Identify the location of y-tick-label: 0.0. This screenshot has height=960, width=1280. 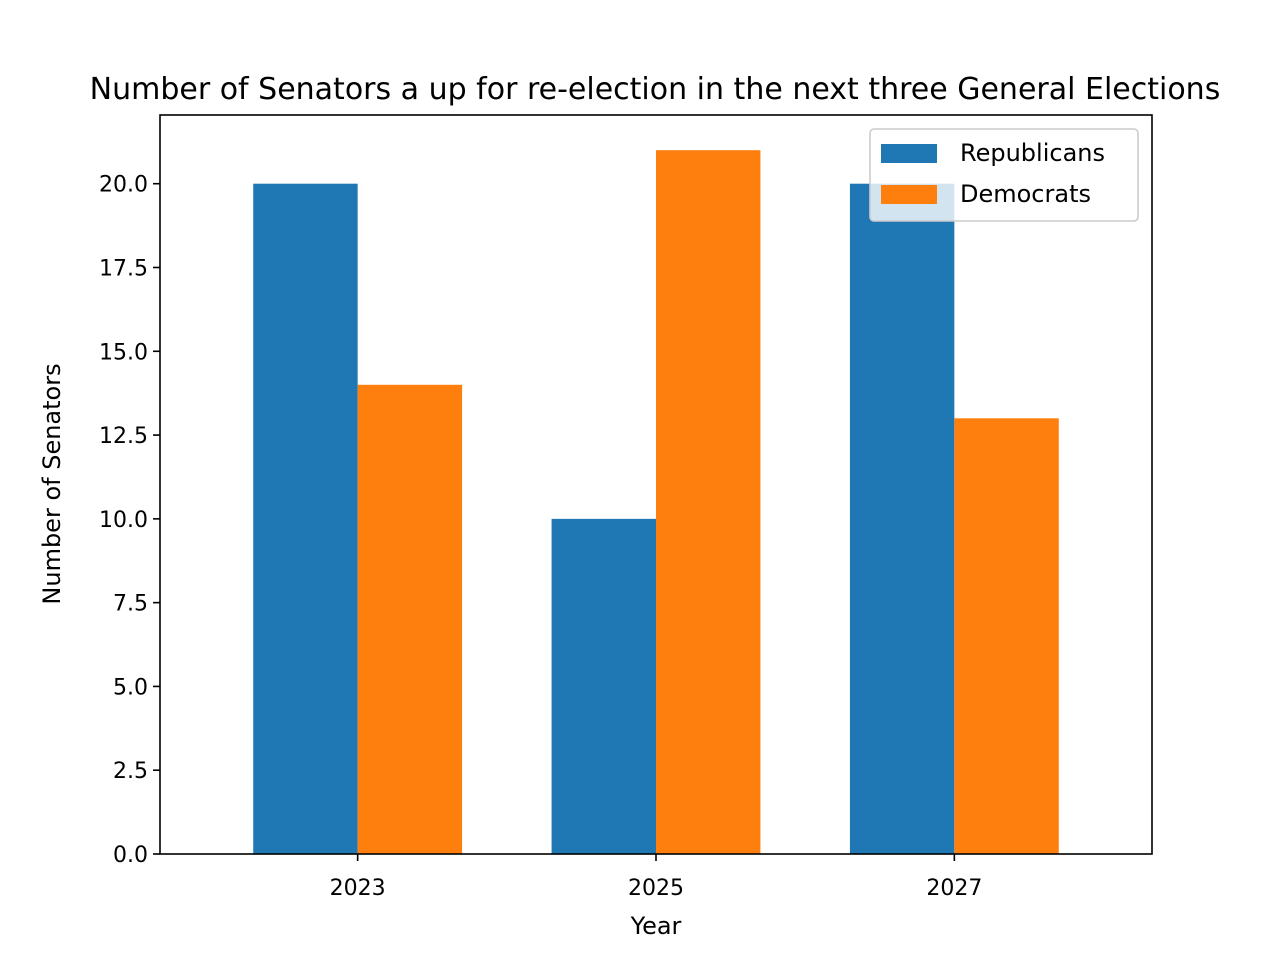
(130, 855).